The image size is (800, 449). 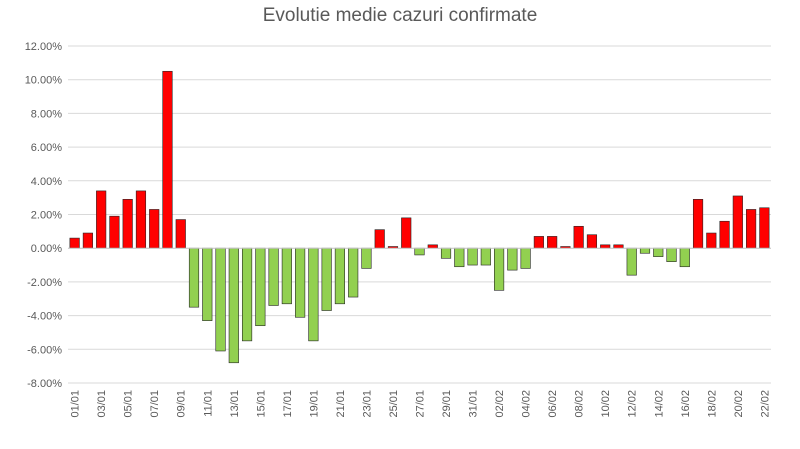 I want to click on x-tick-label: 10/02, so click(x=606, y=404).